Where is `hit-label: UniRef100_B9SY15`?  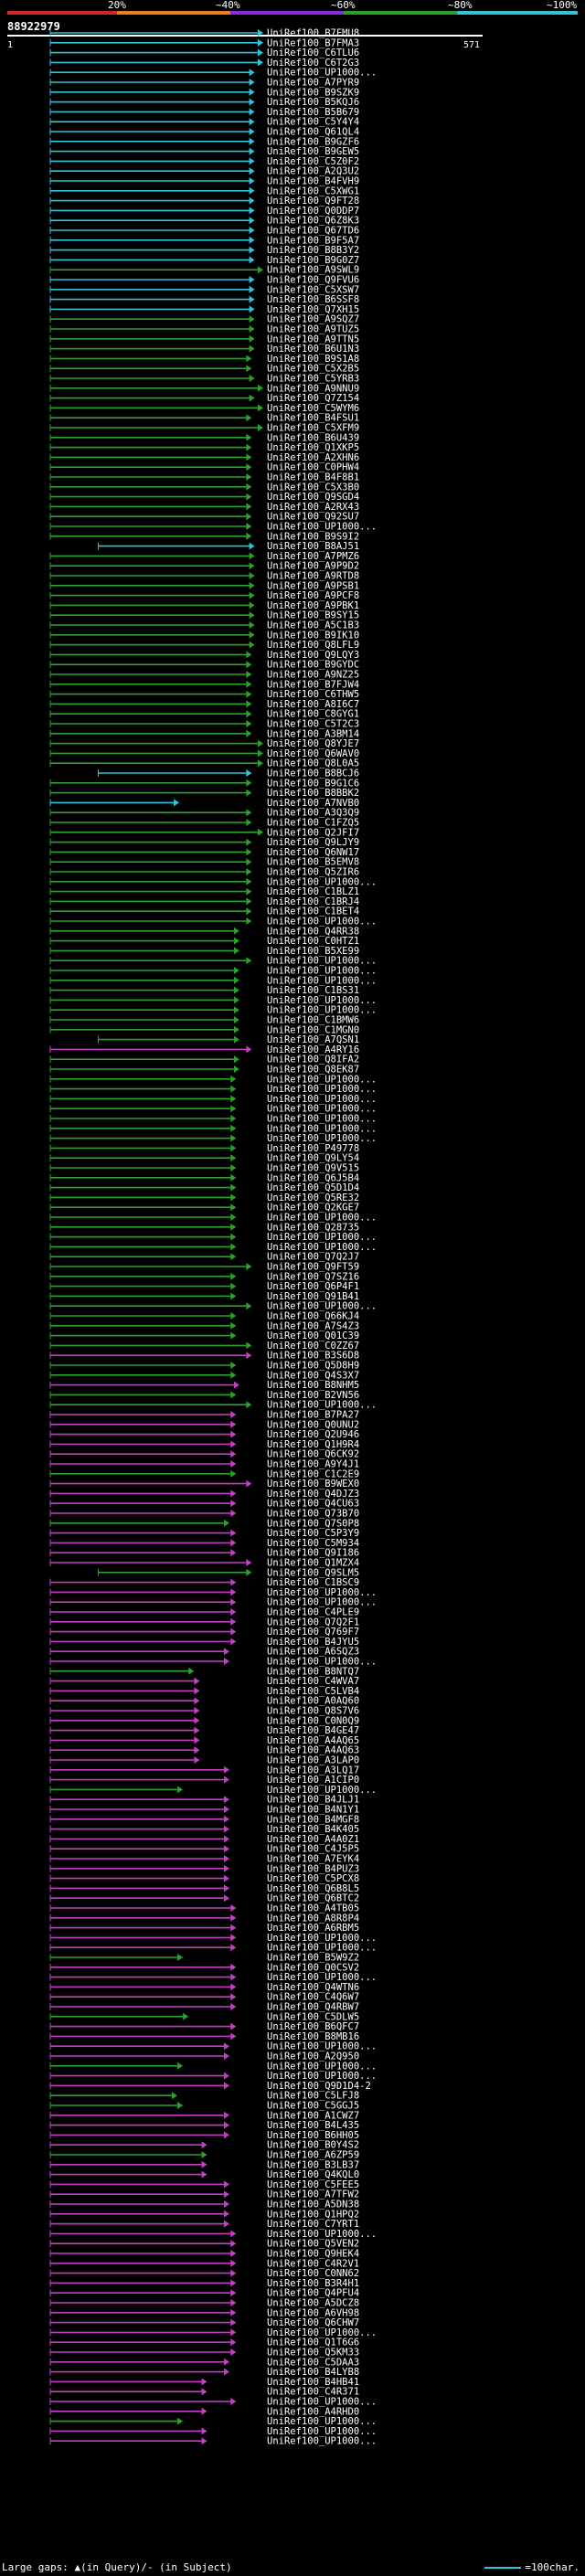
hit-label: UniRef100_B9SY15 is located at coordinates (313, 615).